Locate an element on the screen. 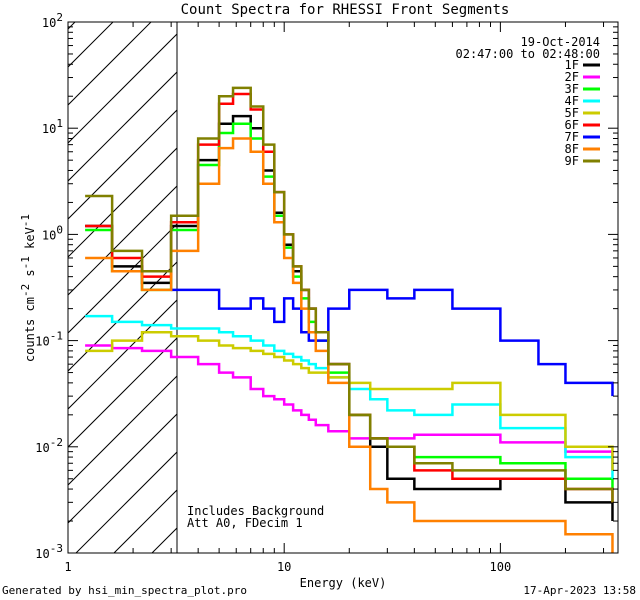 The height and width of the screenshot is (600, 640). legend-label: 9F is located at coordinates (572, 161).